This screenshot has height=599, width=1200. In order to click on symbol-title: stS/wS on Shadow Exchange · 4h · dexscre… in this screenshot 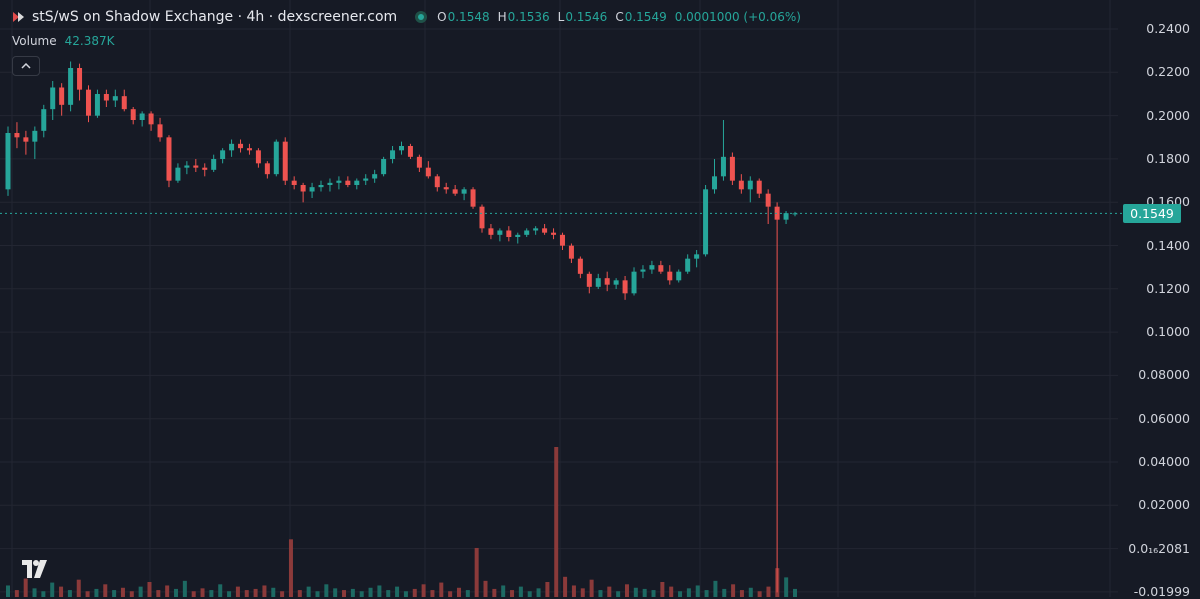, I will do `click(215, 17)`.